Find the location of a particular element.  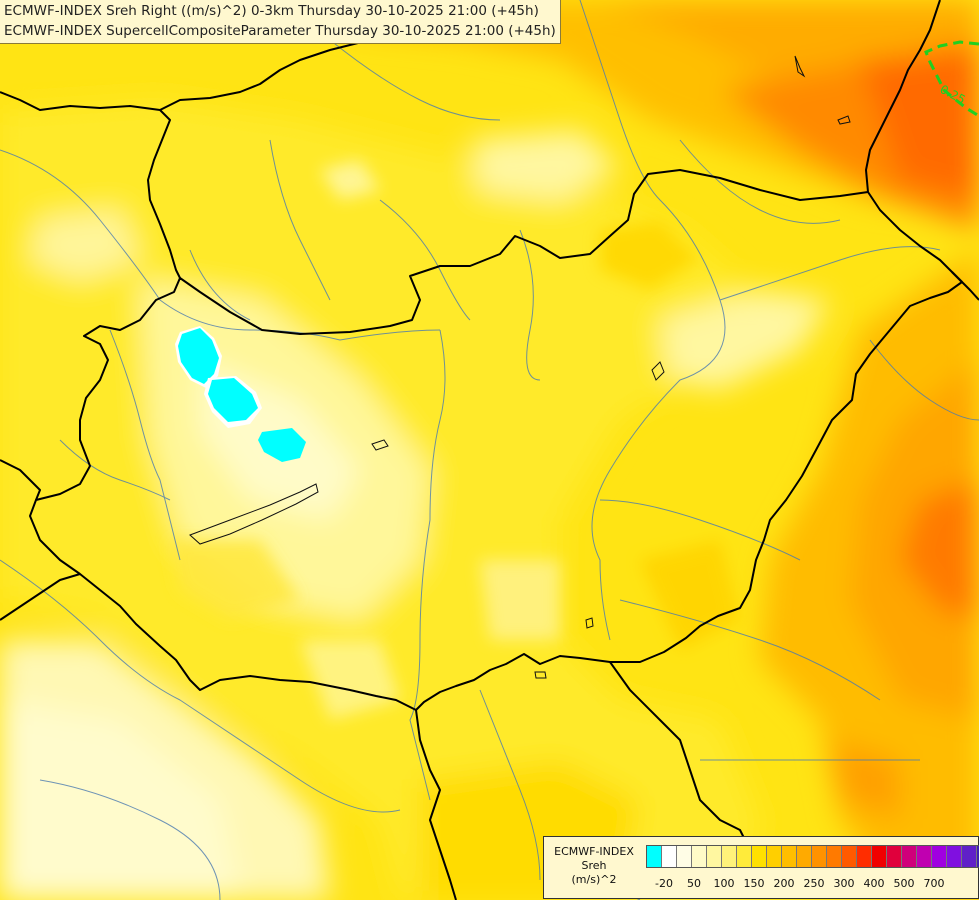

legend-title: ECMWF-INDEX Sreh (m/s)^2 is located at coordinates (594, 866).